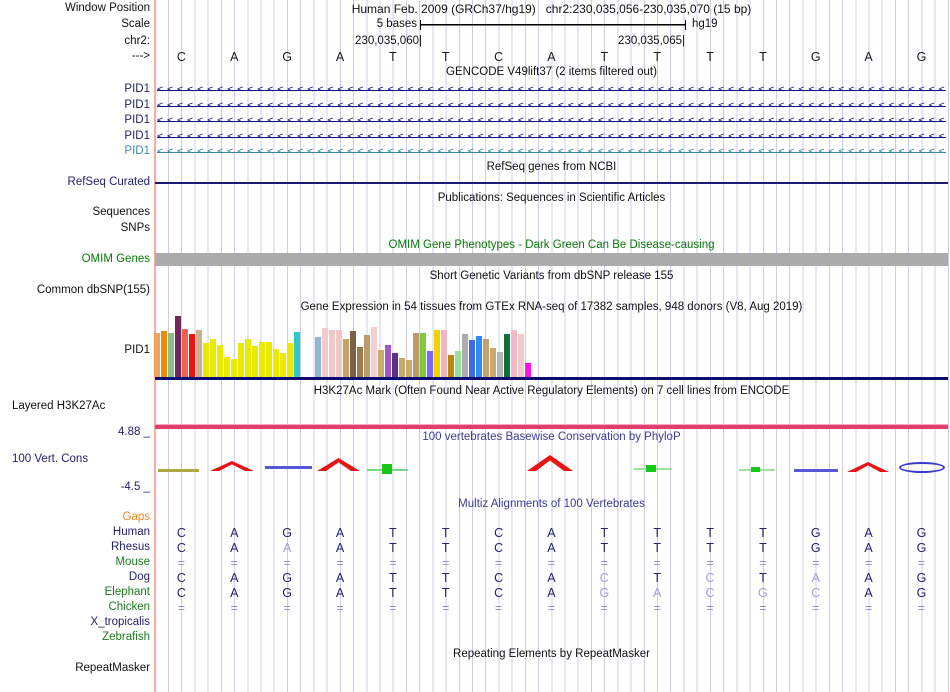 The height and width of the screenshot is (692, 950). I want to click on refseq-curated-track, so click(551, 183).